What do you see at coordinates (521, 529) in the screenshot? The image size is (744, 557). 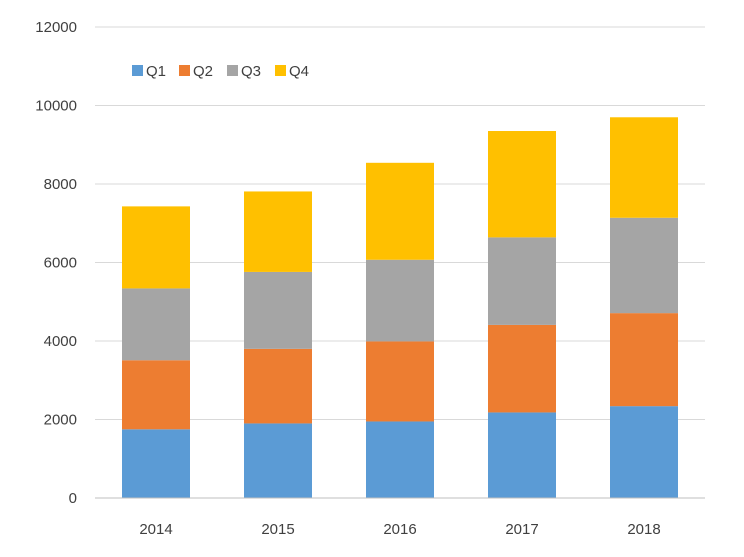 I see `x-tick-label: 2017` at bounding box center [521, 529].